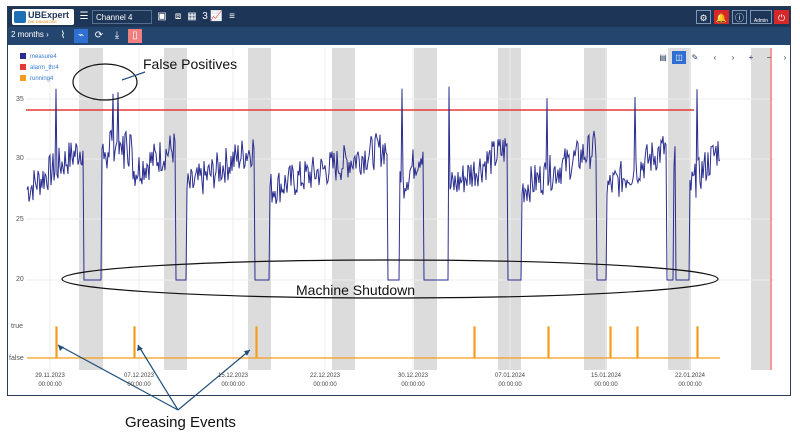 Image resolution: width=800 pixels, height=437 pixels. What do you see at coordinates (606, 381) in the screenshot?
I see `x-tick-label: 15.01.2024 00:00:00` at bounding box center [606, 381].